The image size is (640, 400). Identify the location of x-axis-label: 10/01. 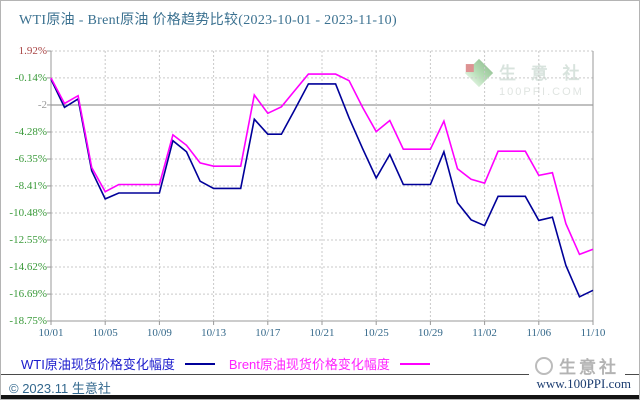
(51, 333).